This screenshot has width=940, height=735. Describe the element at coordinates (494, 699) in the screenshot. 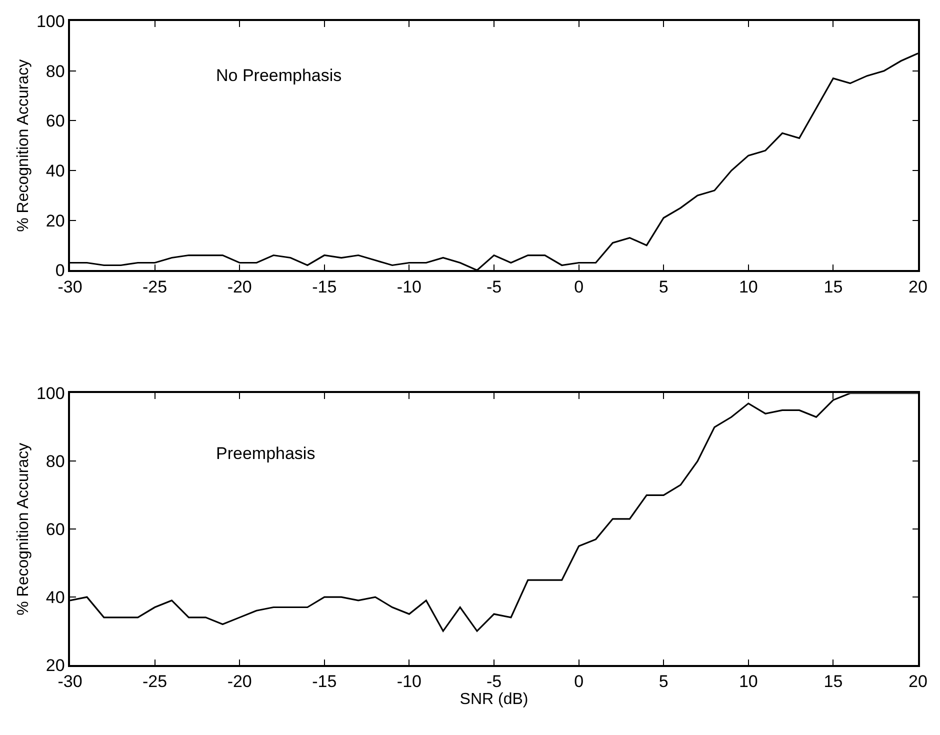

I see `x-axis-title: SNR (dB)` at that location.